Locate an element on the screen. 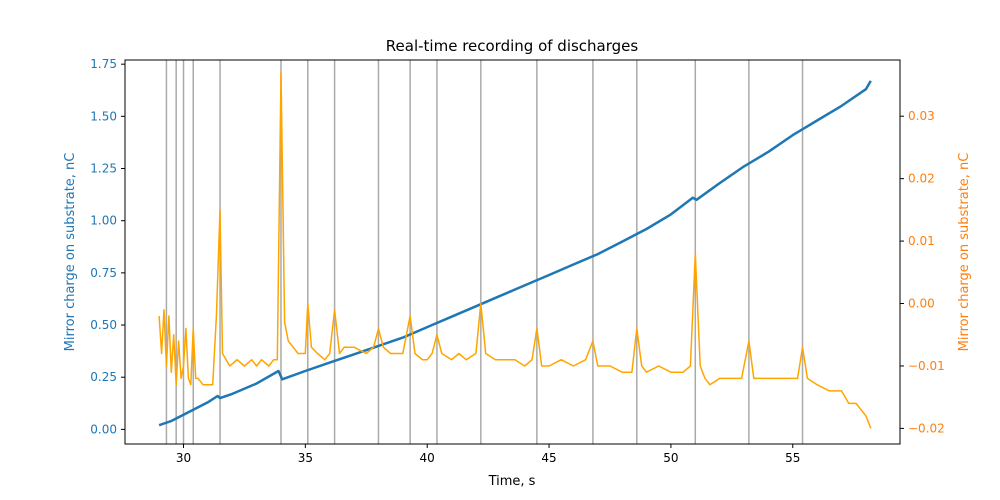 The height and width of the screenshot is (500, 1000). y-left-tick-label-0: 0.00 is located at coordinates (103, 429).